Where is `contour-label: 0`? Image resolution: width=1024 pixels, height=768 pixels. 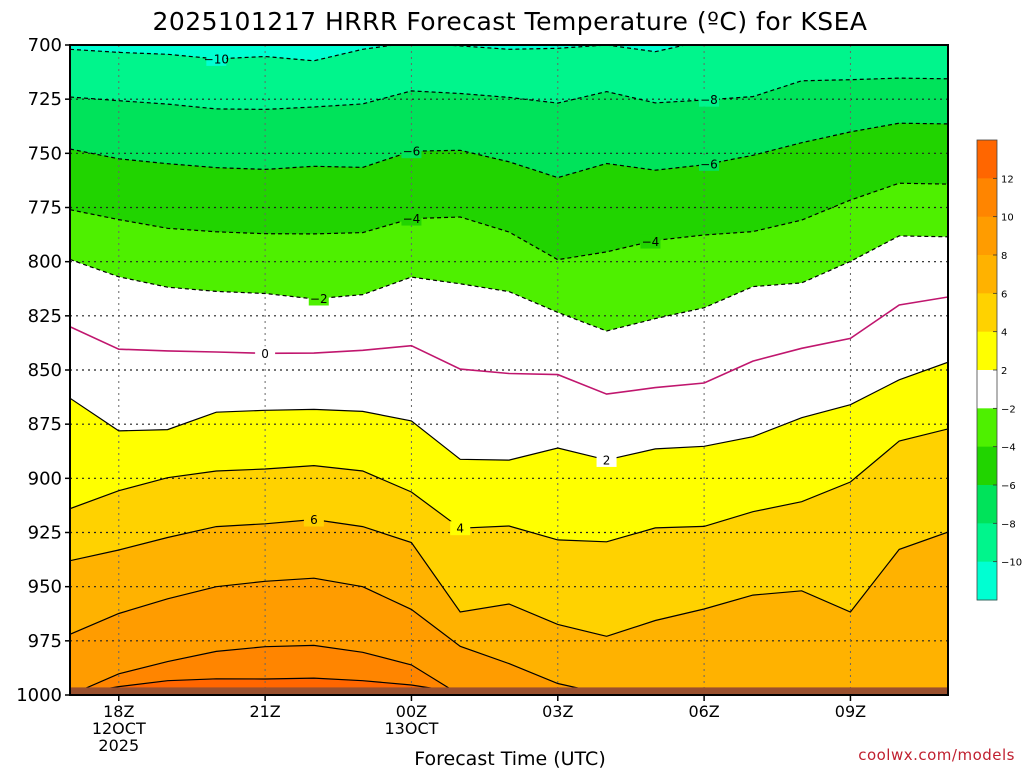 contour-label: 0 is located at coordinates (265, 354).